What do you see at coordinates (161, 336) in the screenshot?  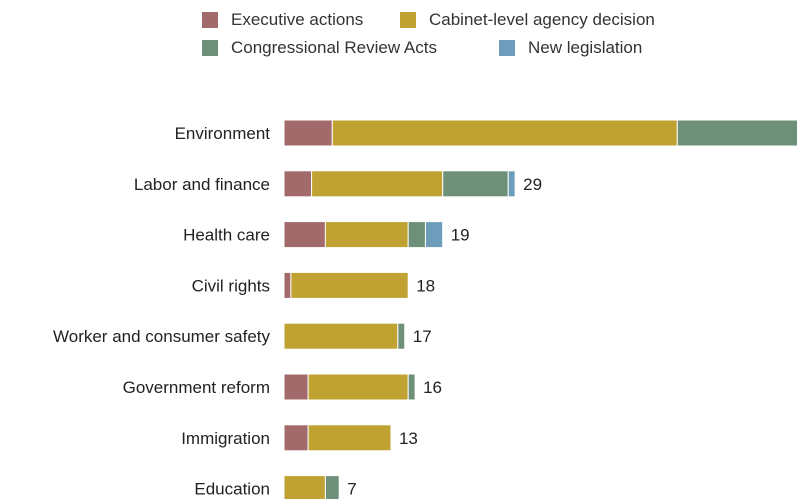 I see `category-label-worker-and-consumer-safety: Worker and consumer safety` at bounding box center [161, 336].